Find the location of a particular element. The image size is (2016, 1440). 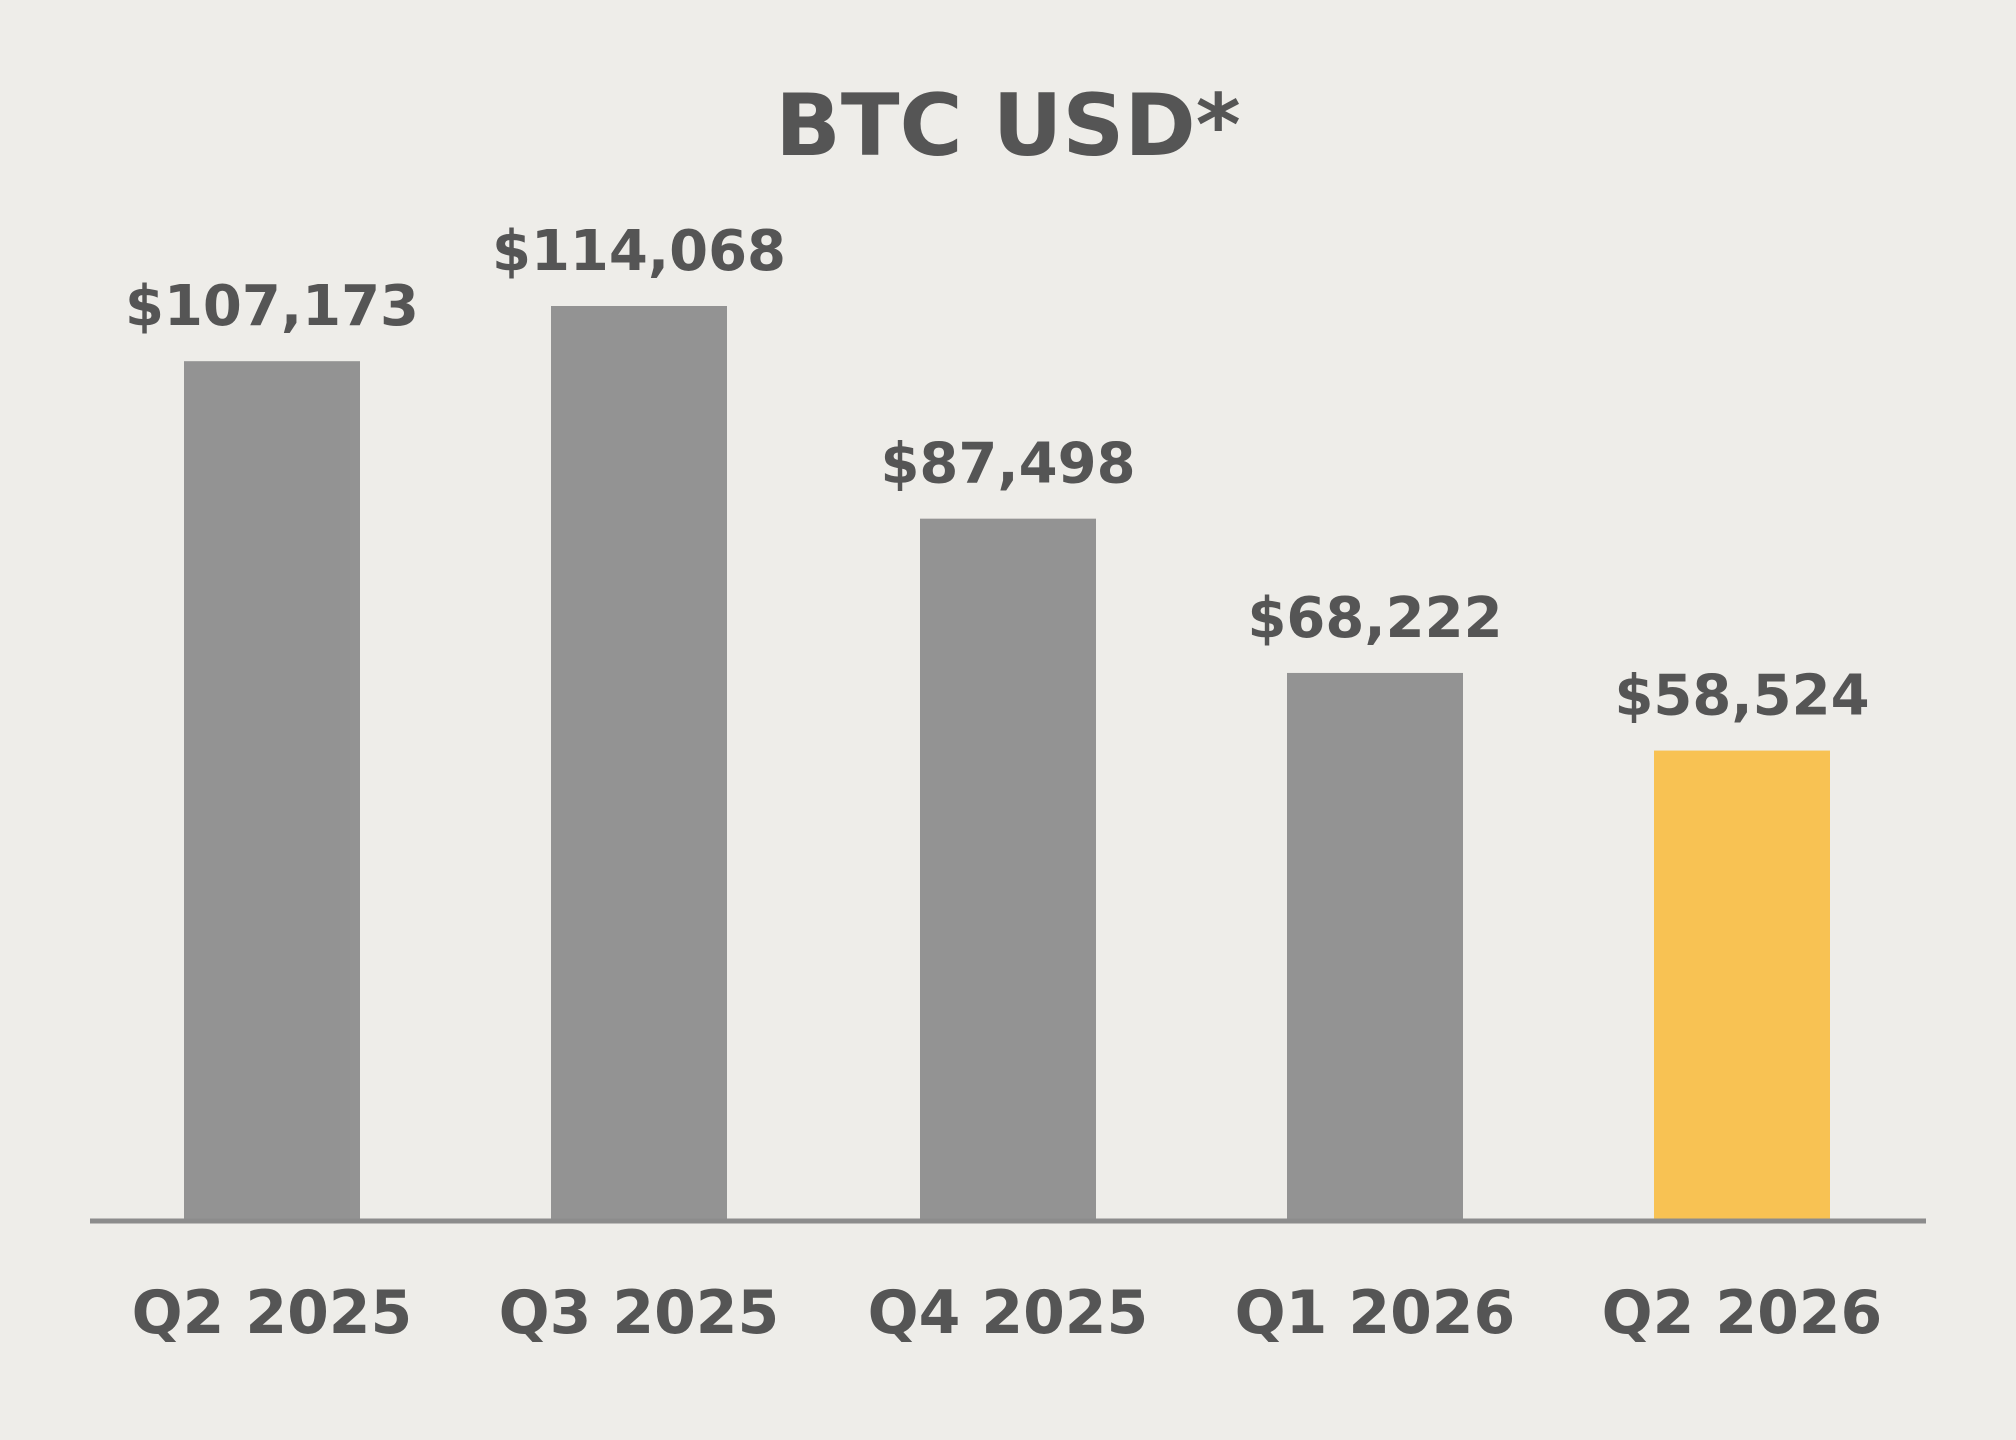

bar-q3-2025 is located at coordinates (639, 762).